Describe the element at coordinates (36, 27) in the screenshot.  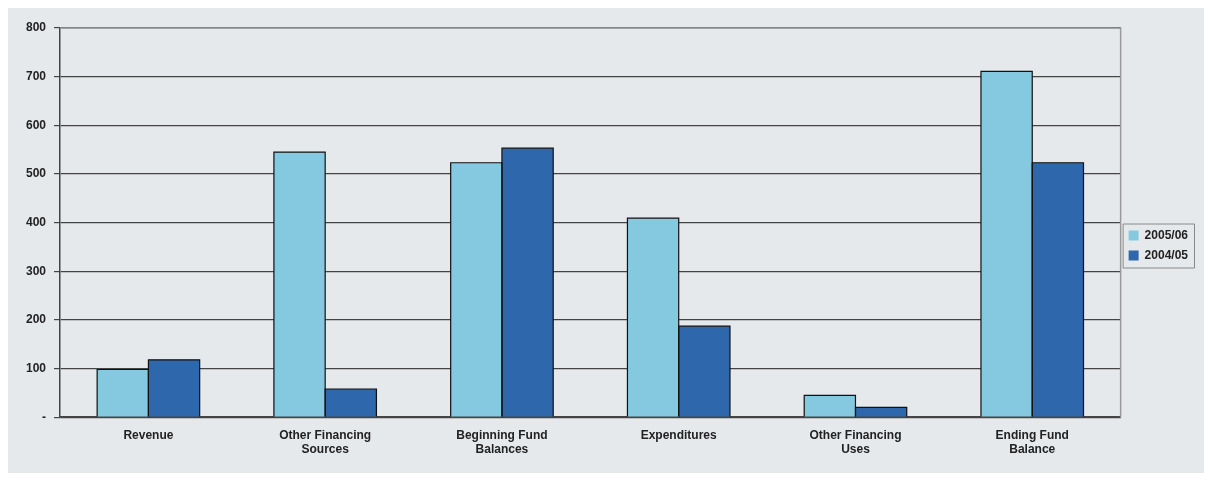
I see `y-tick-label: 800` at that location.